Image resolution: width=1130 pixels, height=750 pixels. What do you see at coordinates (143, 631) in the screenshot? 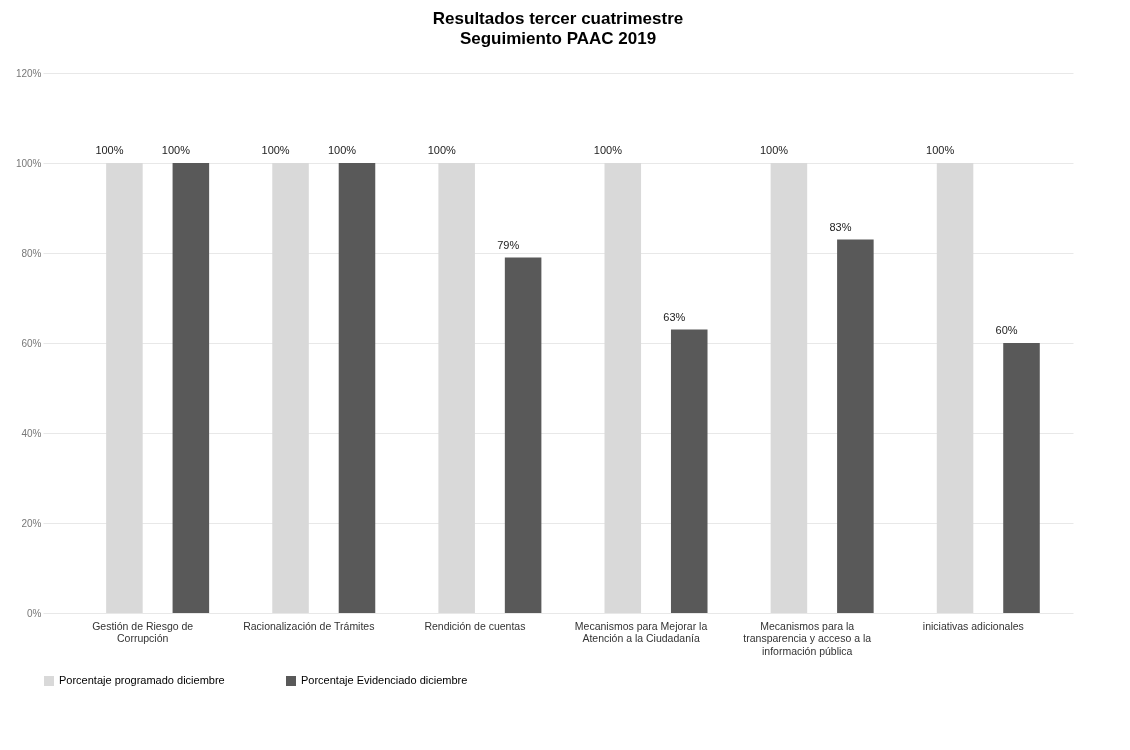
I see `x-tick-label: Gestión de Riesgo de Corrupción` at bounding box center [143, 631].